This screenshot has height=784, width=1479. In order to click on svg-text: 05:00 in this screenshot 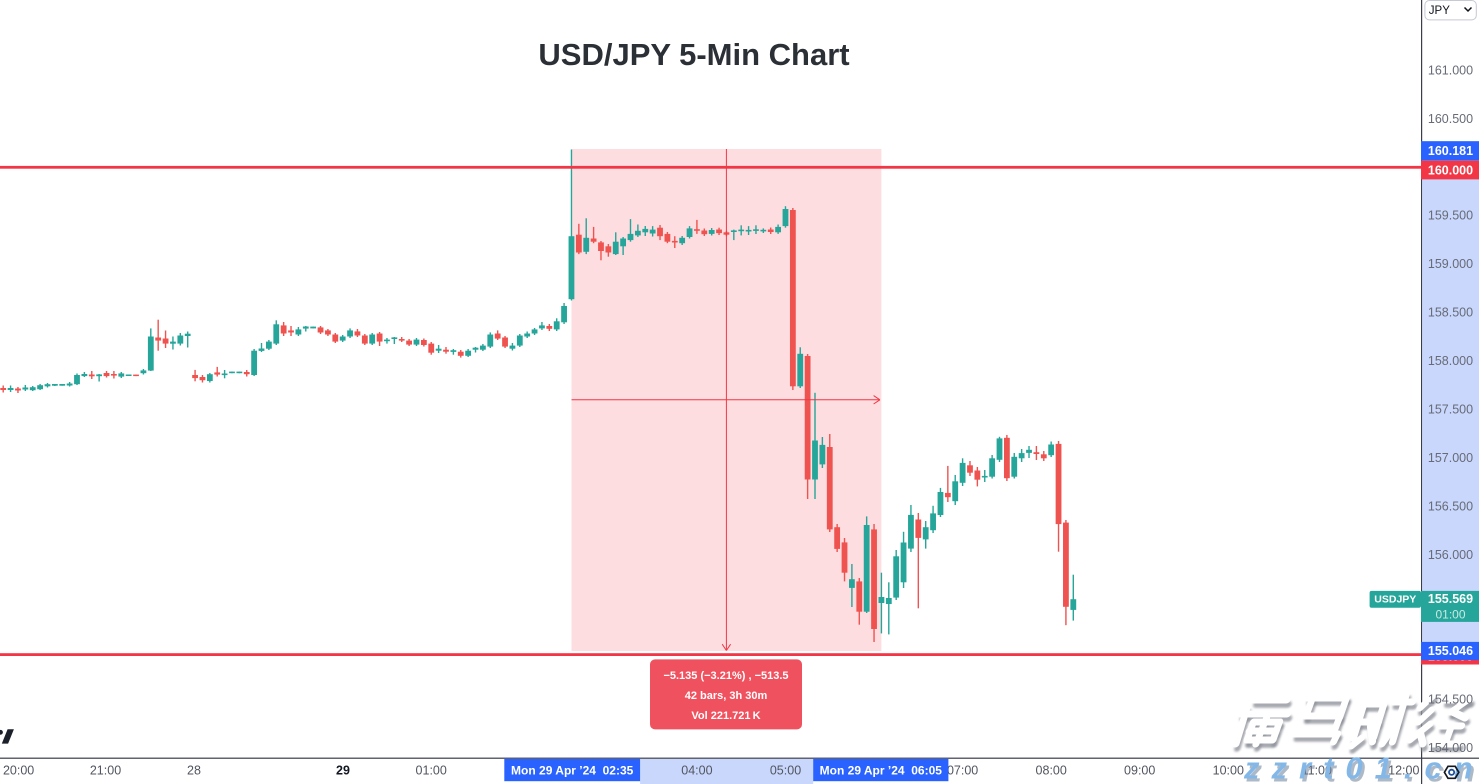, I will do `click(785, 771)`.